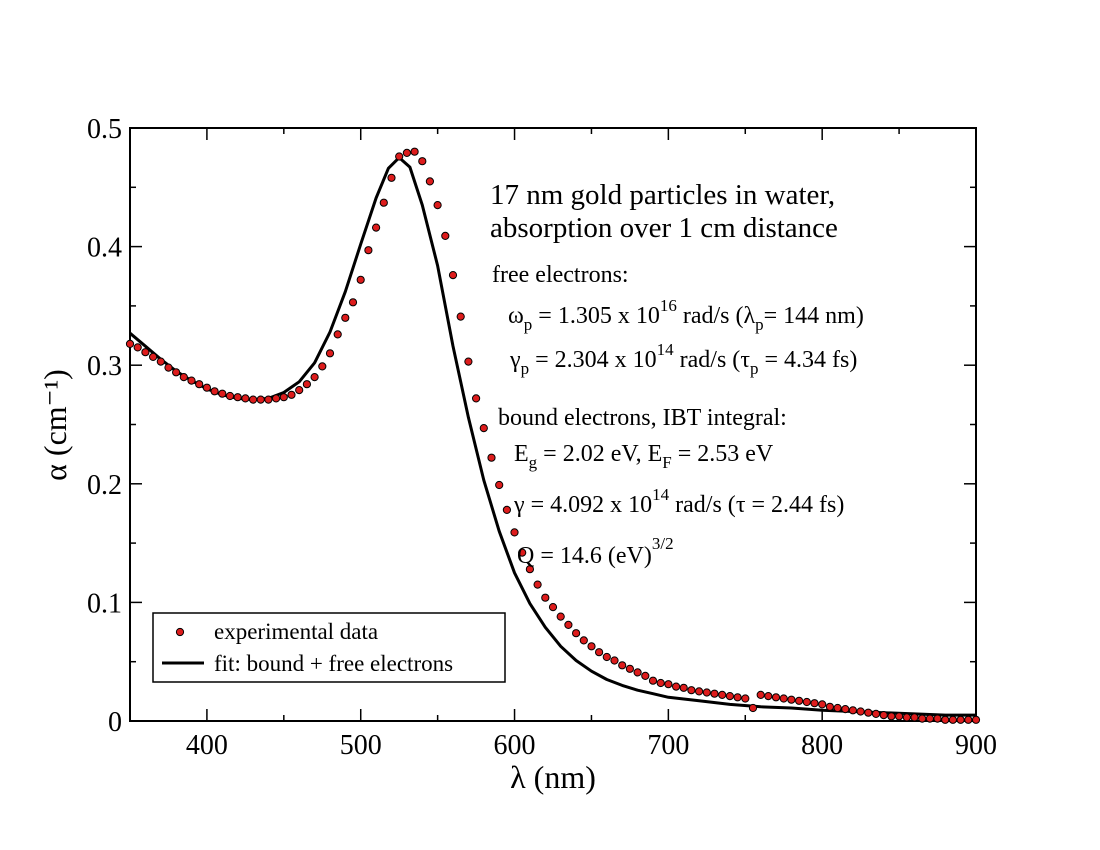 This screenshot has width=1100, height=850. Describe the element at coordinates (296, 631) in the screenshot. I see `legend-label-experimental: experimental data` at that location.